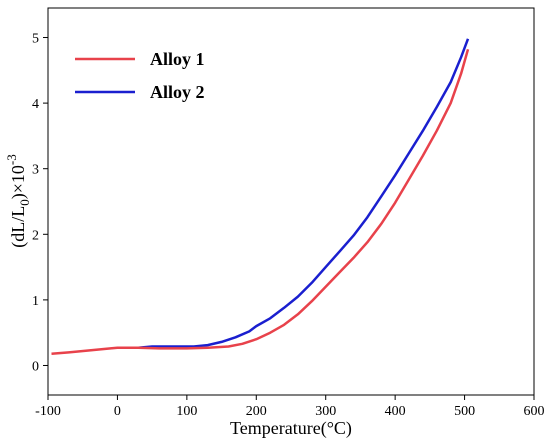  What do you see at coordinates (18, 201) in the screenshot?
I see `y-axis-title: (dL/L0)×10-3` at bounding box center [18, 201].